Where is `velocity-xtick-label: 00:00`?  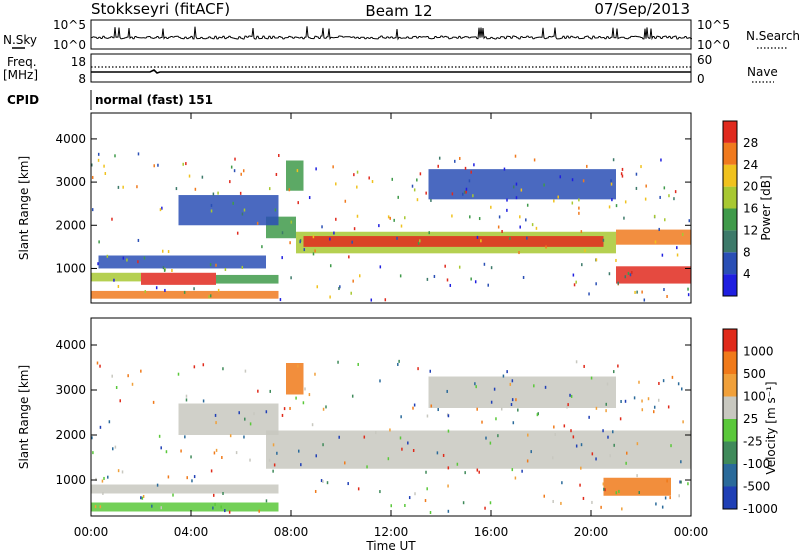
velocity-xtick-label: 00:00 is located at coordinates (691, 532).